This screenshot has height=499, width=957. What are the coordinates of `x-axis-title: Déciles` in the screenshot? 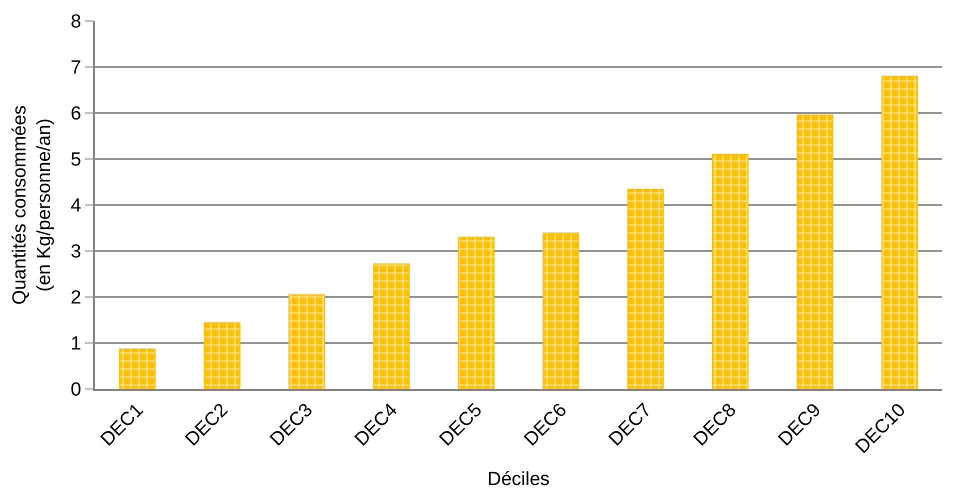 It's located at (518, 479).